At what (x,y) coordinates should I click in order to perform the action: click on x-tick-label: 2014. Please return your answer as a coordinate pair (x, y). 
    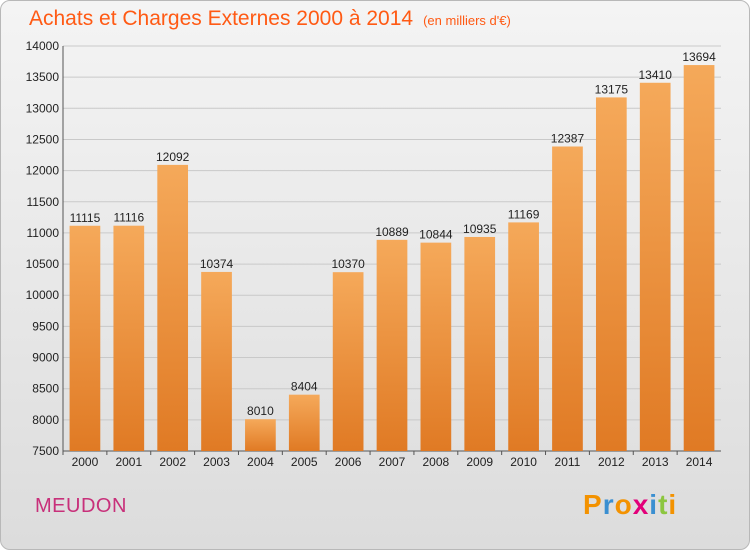
    Looking at the image, I should click on (699, 462).